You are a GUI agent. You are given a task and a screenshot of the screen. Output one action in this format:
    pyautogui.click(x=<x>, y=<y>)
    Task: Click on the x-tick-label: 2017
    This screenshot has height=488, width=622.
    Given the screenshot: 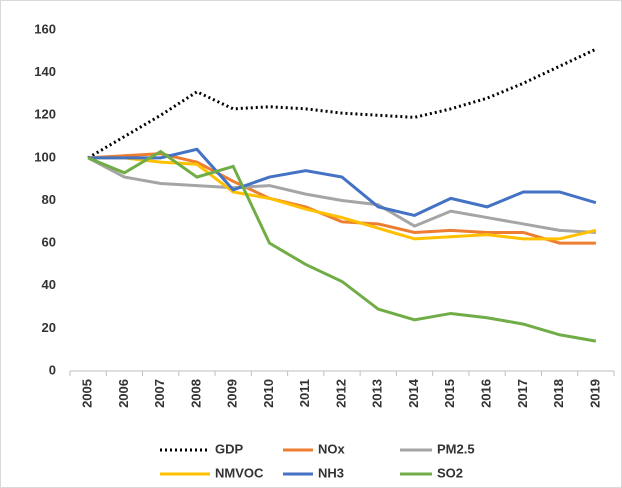 What is the action you would take?
    pyautogui.click(x=522, y=393)
    